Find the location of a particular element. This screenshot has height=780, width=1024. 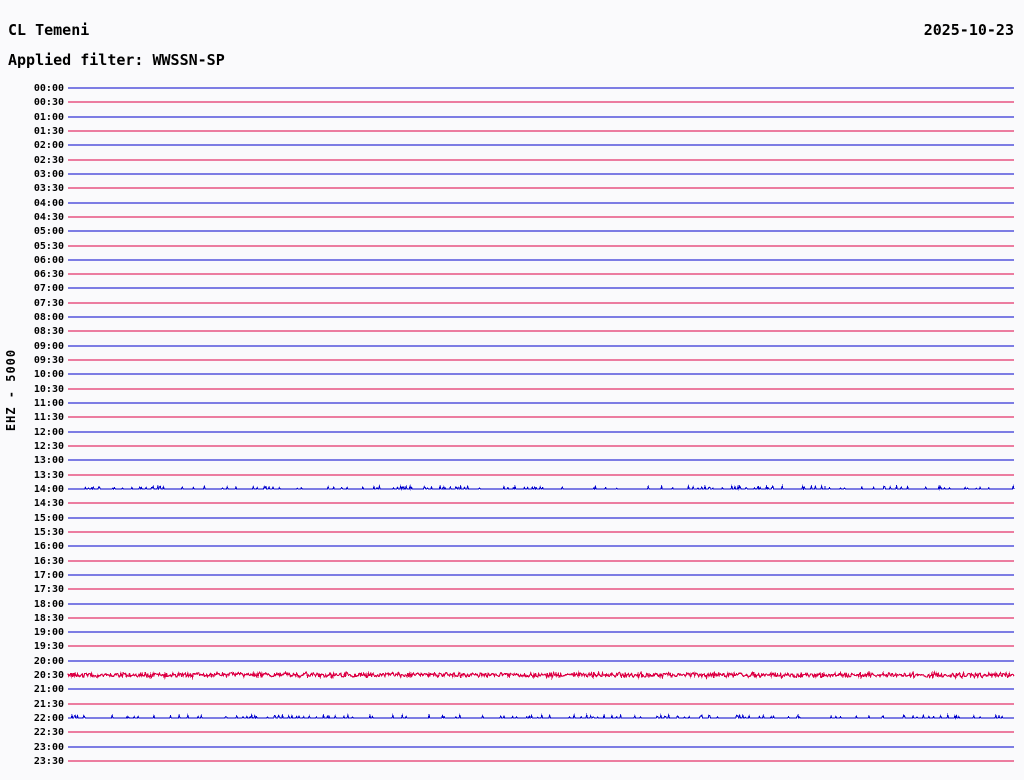

trace-row: 19:30 is located at coordinates (512, 650).